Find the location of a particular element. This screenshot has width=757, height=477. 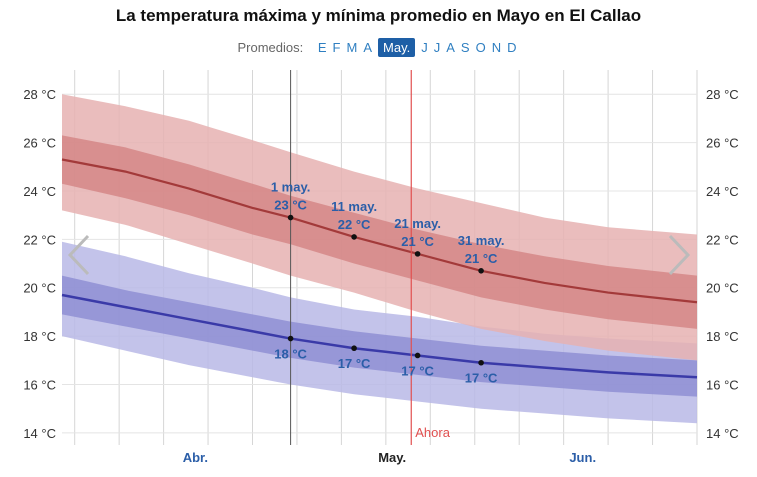

x-month-label: Jun. is located at coordinates (582, 457).